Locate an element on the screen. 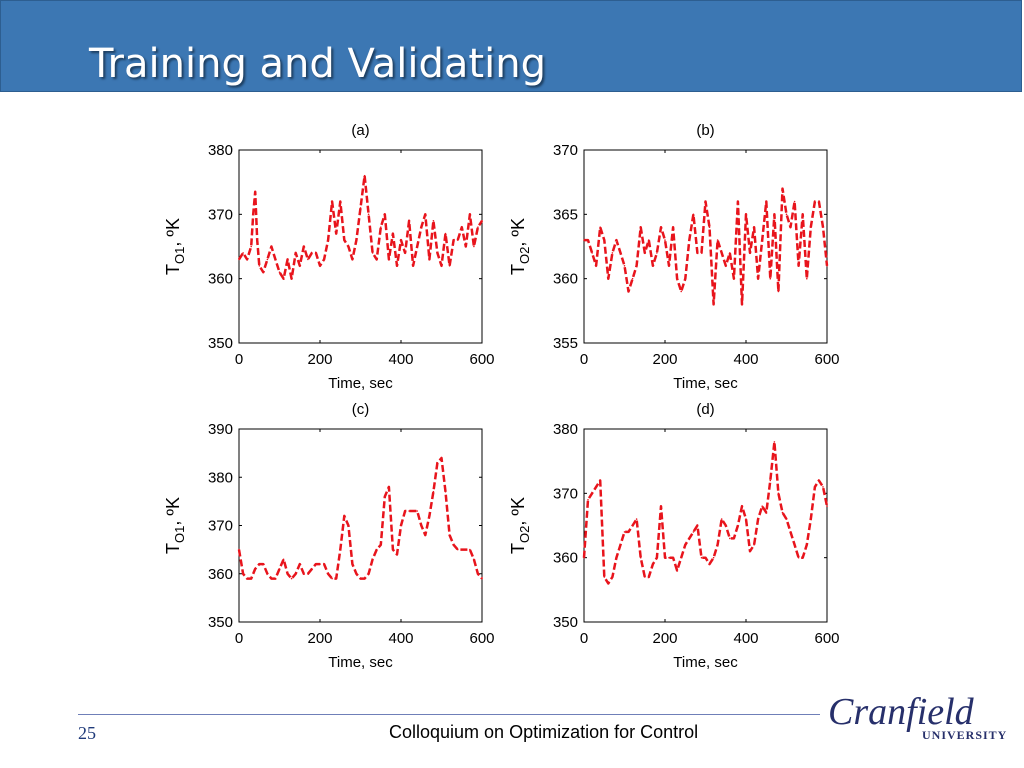 The width and height of the screenshot is (1024, 768). y-tick-label: 350 is located at coordinates (220, 622).